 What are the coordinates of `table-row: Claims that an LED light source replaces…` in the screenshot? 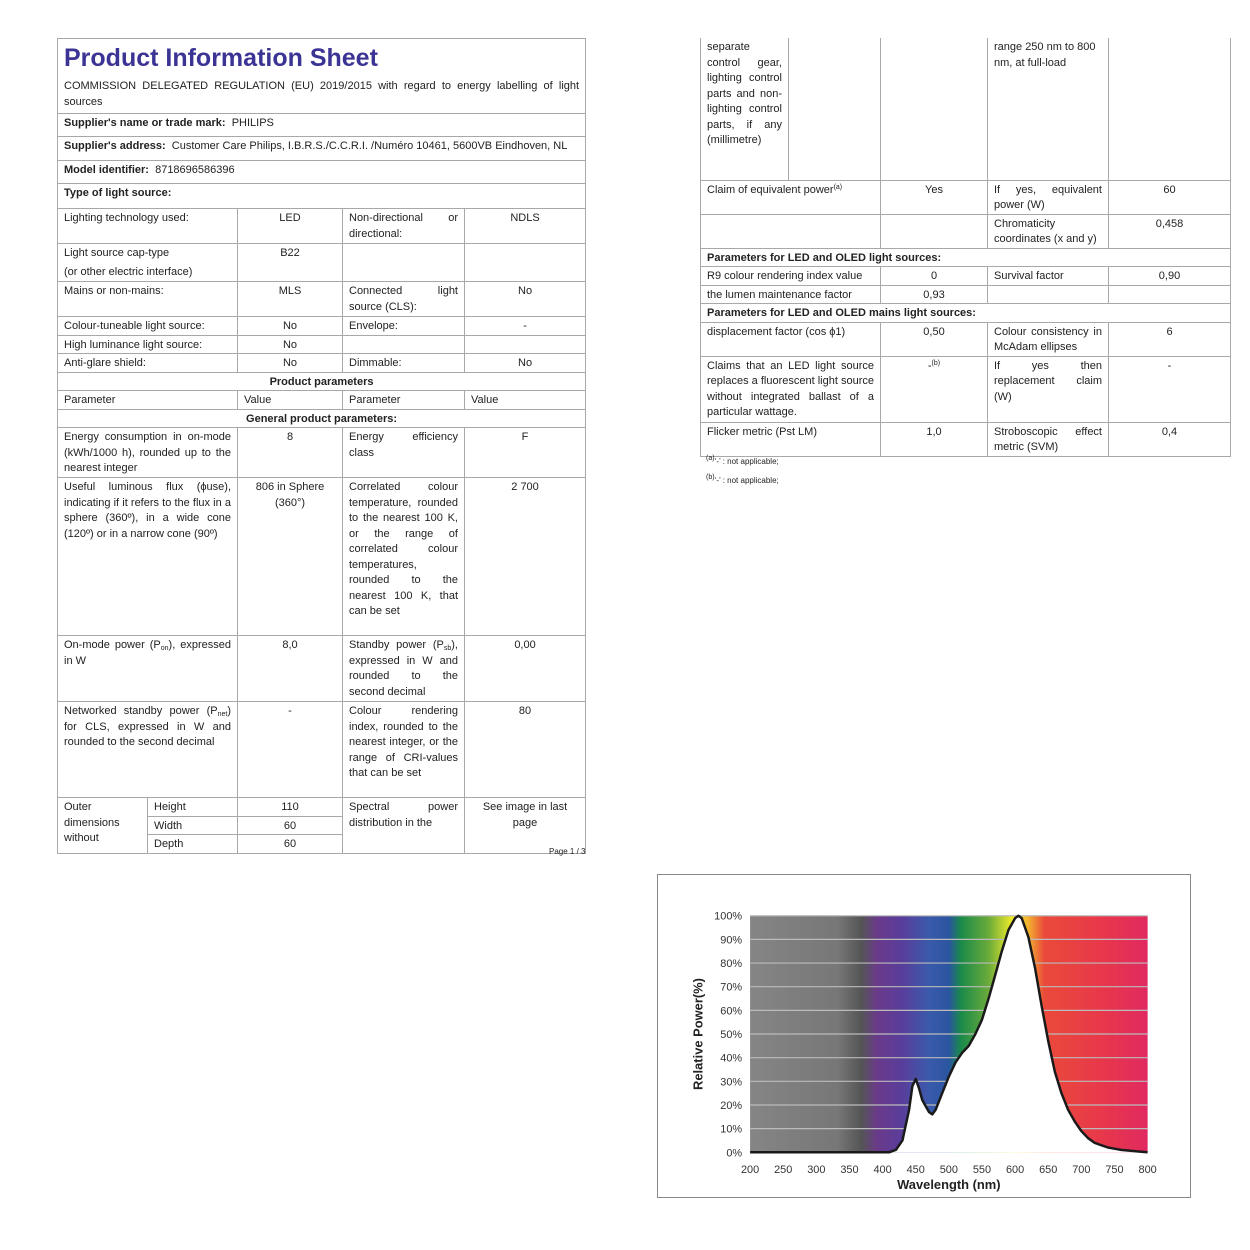 It's located at (965, 389).